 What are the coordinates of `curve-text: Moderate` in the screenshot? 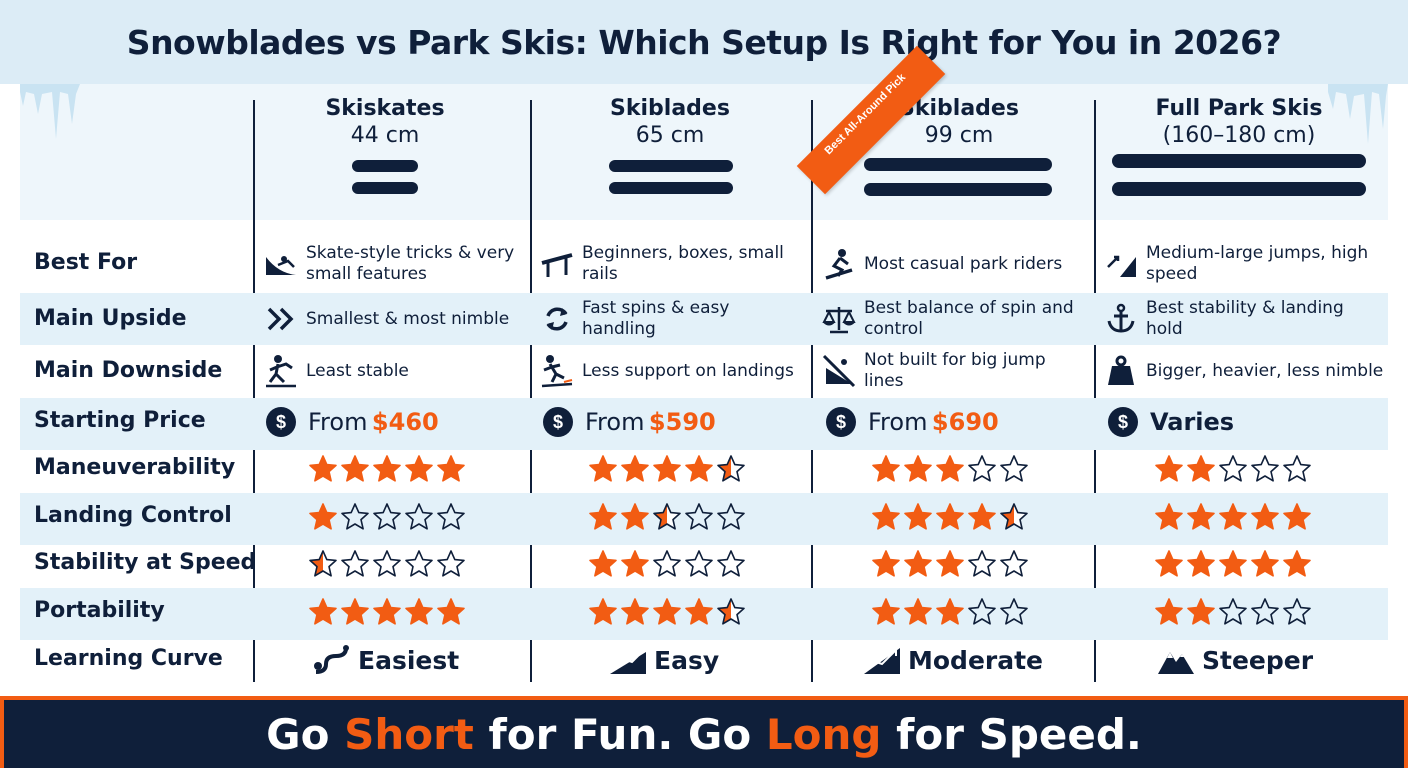 It's located at (976, 660).